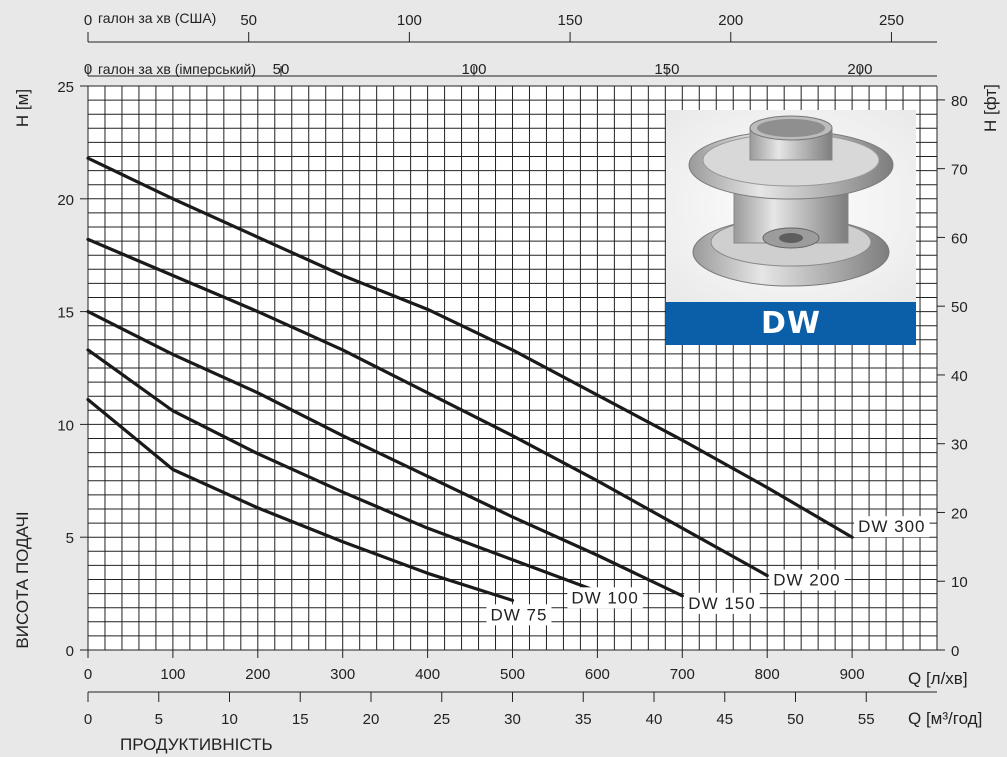 The width and height of the screenshot is (1007, 757). I want to click on x-top2-tick-label: 150, so click(666, 69).